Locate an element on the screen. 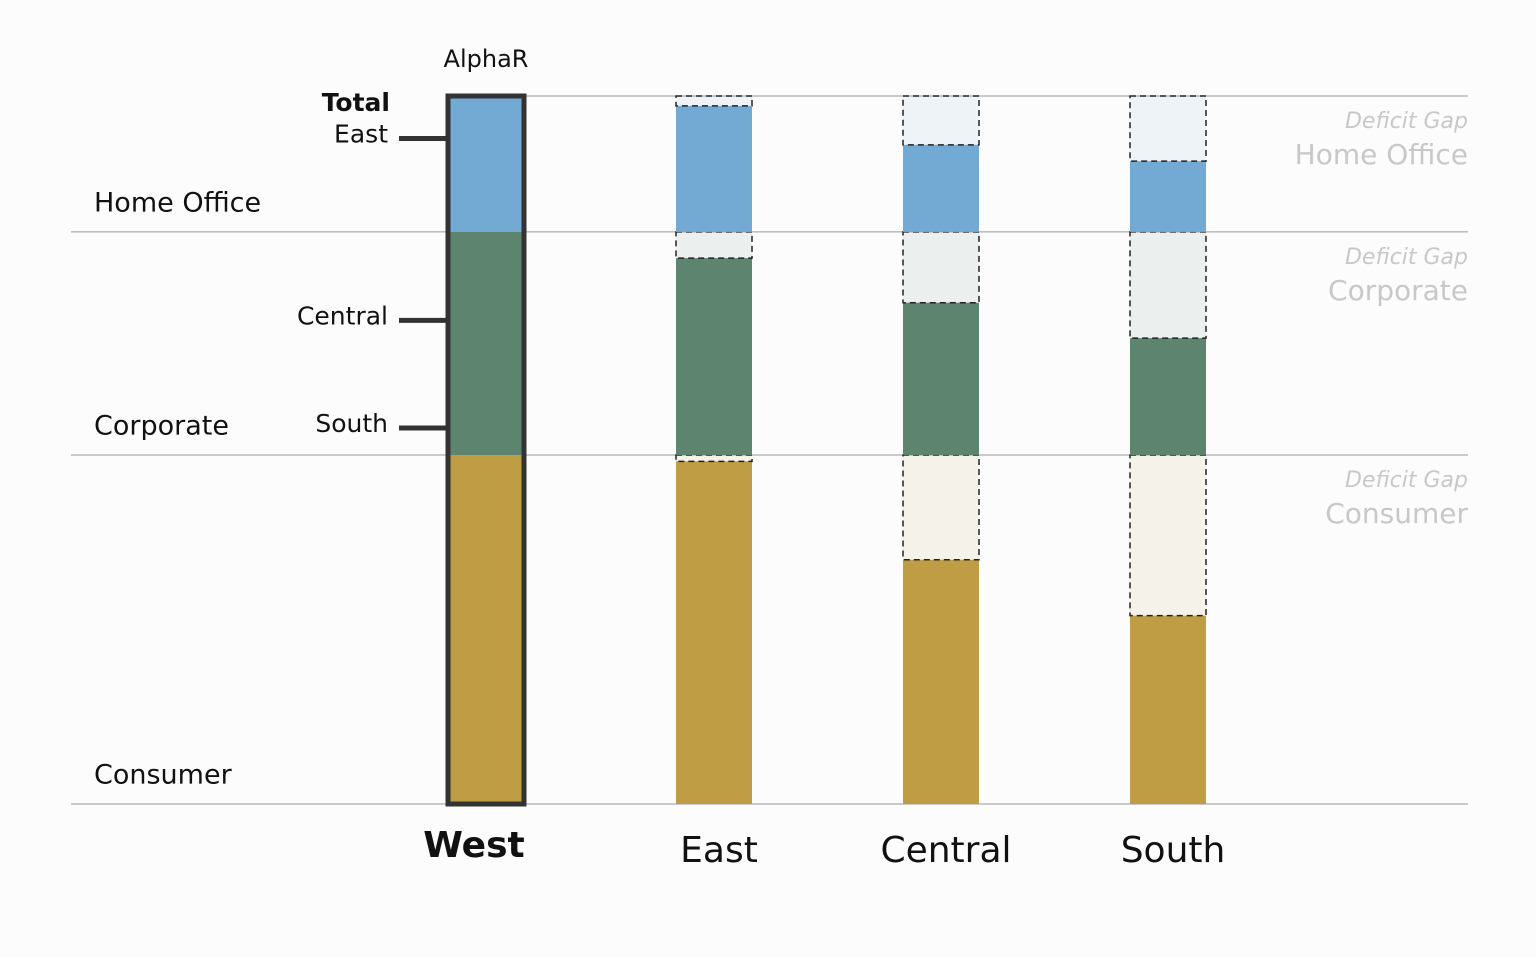 This screenshot has width=1536, height=957. gap-series-name: Consumer is located at coordinates (1396, 513).